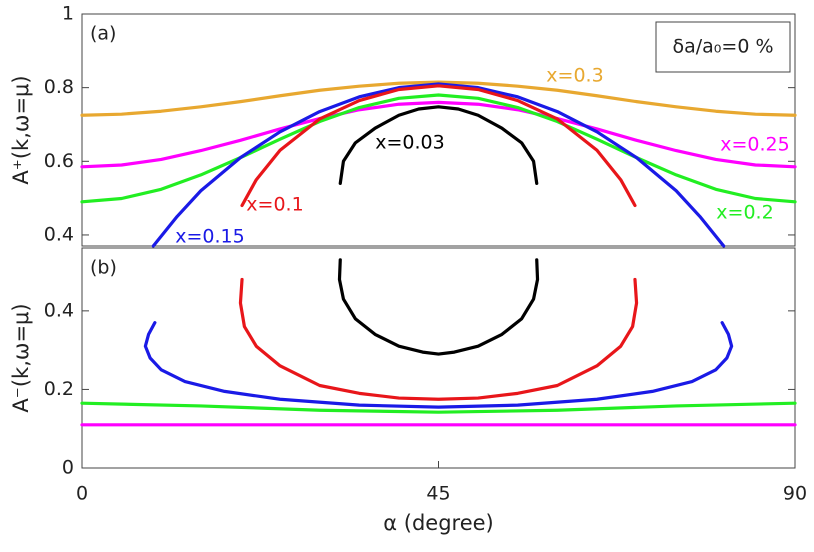 This screenshot has height=552, width=814. Describe the element at coordinates (409, 143) in the screenshot. I see `series-label: x=0.03` at that location.